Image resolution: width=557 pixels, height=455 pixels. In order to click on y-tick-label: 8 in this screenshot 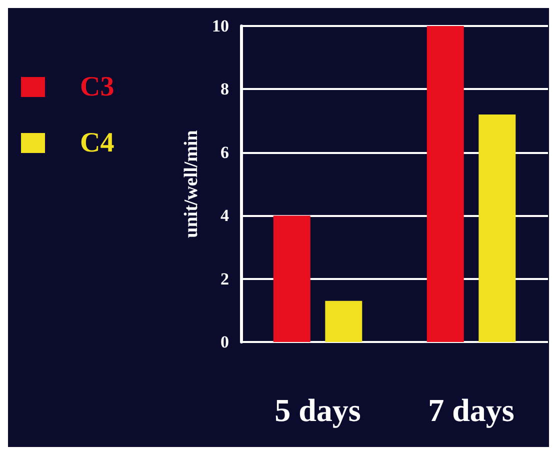, I will do `click(224, 89)`.